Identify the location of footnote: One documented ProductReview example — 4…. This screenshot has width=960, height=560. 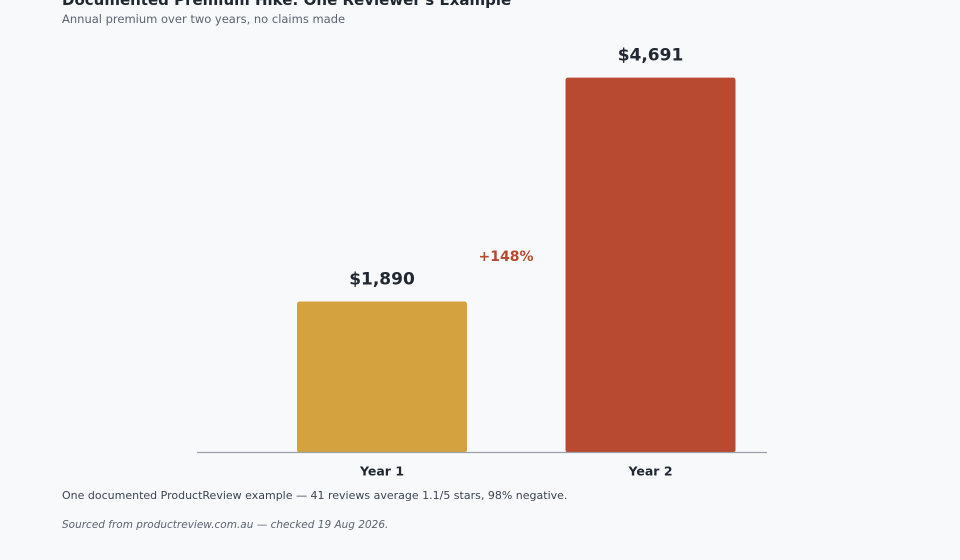
(315, 495).